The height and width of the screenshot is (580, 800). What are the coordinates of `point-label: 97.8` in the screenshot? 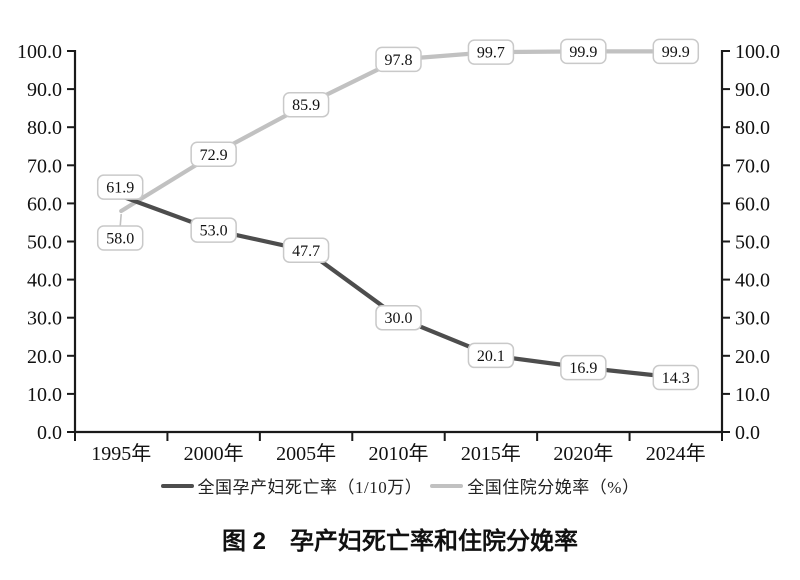 It's located at (399, 60).